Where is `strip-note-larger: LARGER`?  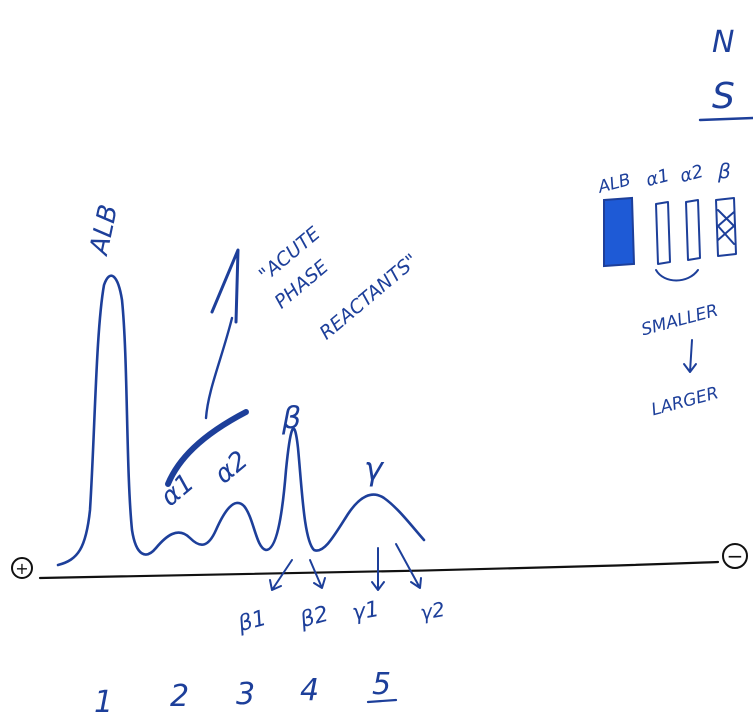
strip-note-larger: LARGER is located at coordinates (684, 401).